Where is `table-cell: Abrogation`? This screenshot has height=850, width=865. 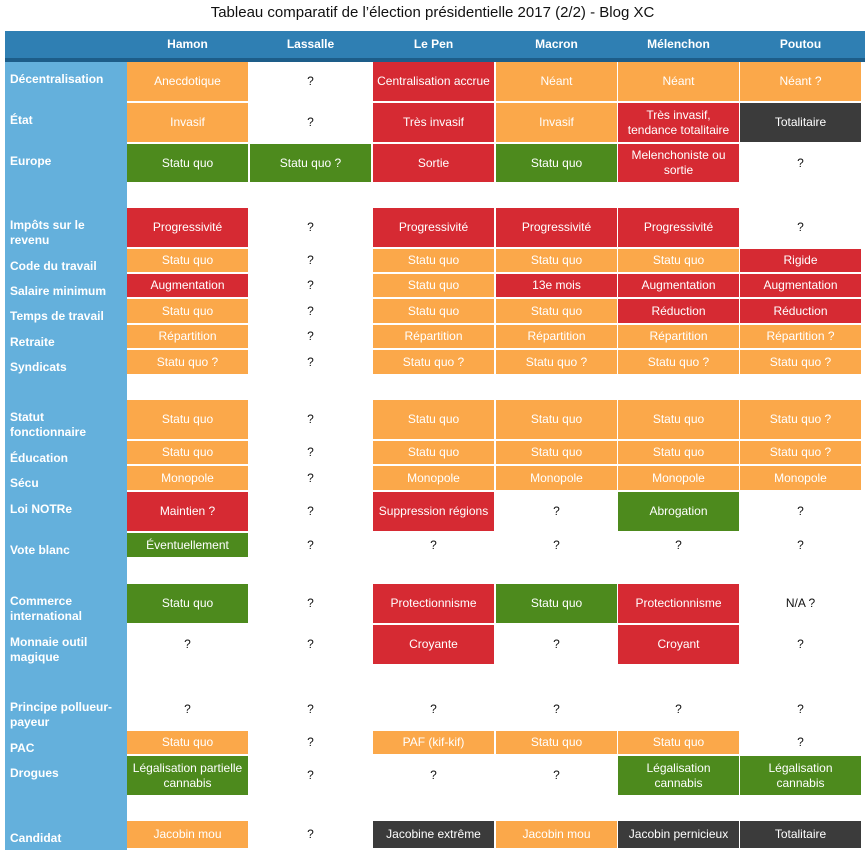
table-cell: Abrogation is located at coordinates (678, 511).